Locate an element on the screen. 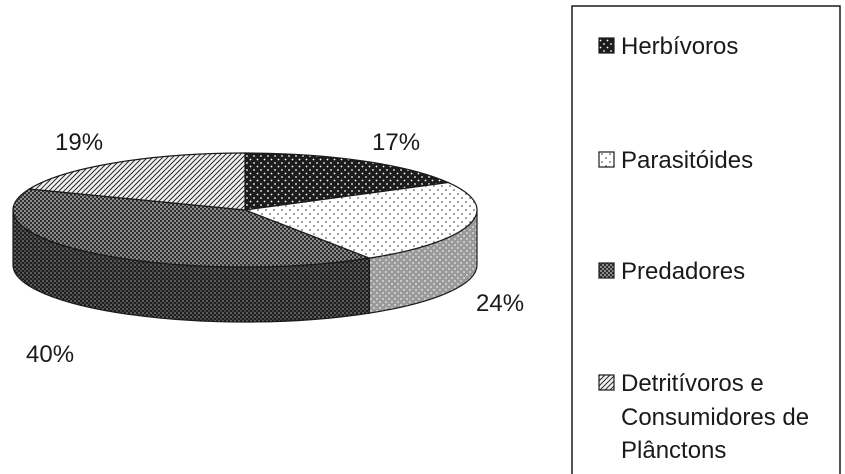  legend-item-herbivoros: Herbívoros is located at coordinates (668, 46).